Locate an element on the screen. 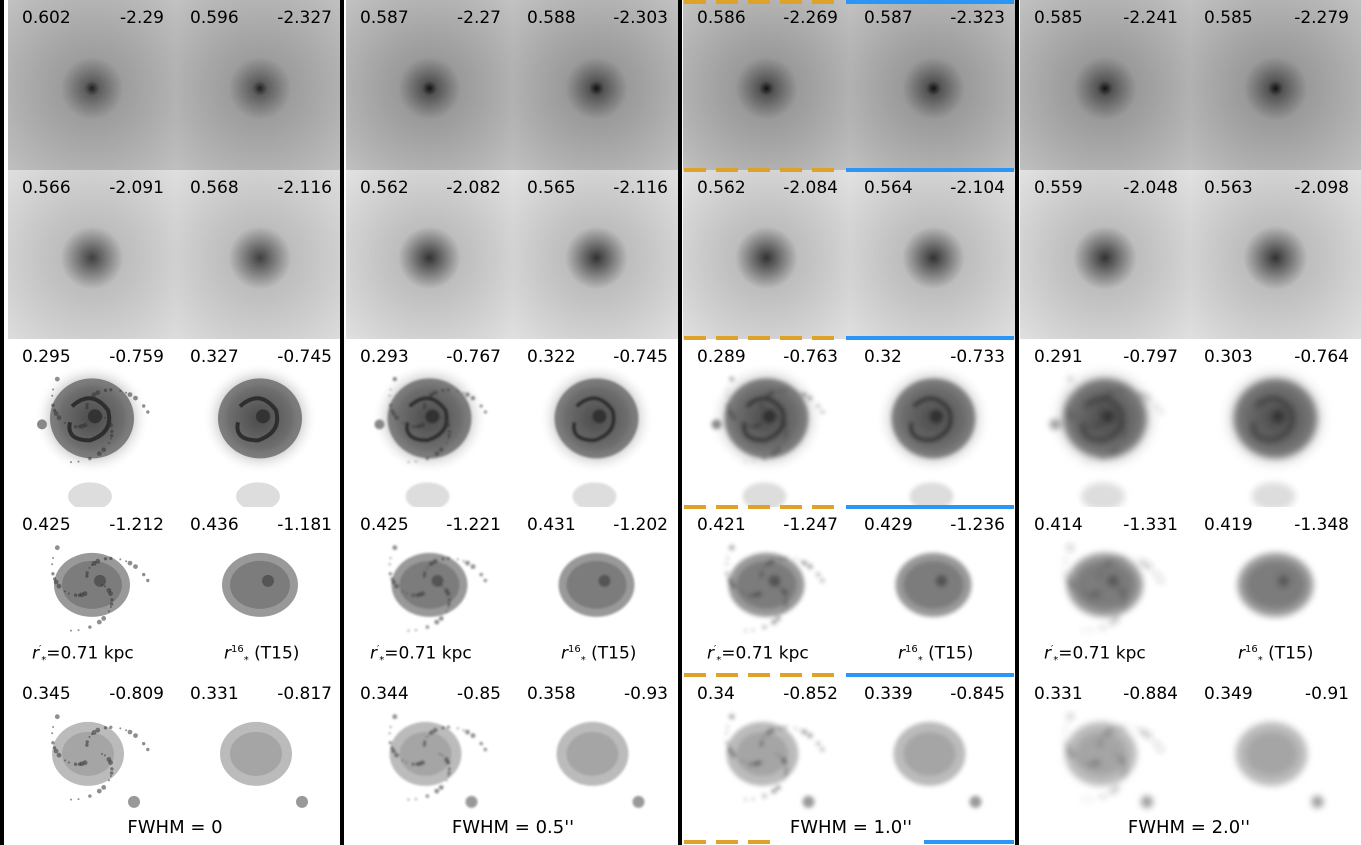 The width and height of the screenshot is (1361, 845). panel-value-left: 0.596 is located at coordinates (214, 18).